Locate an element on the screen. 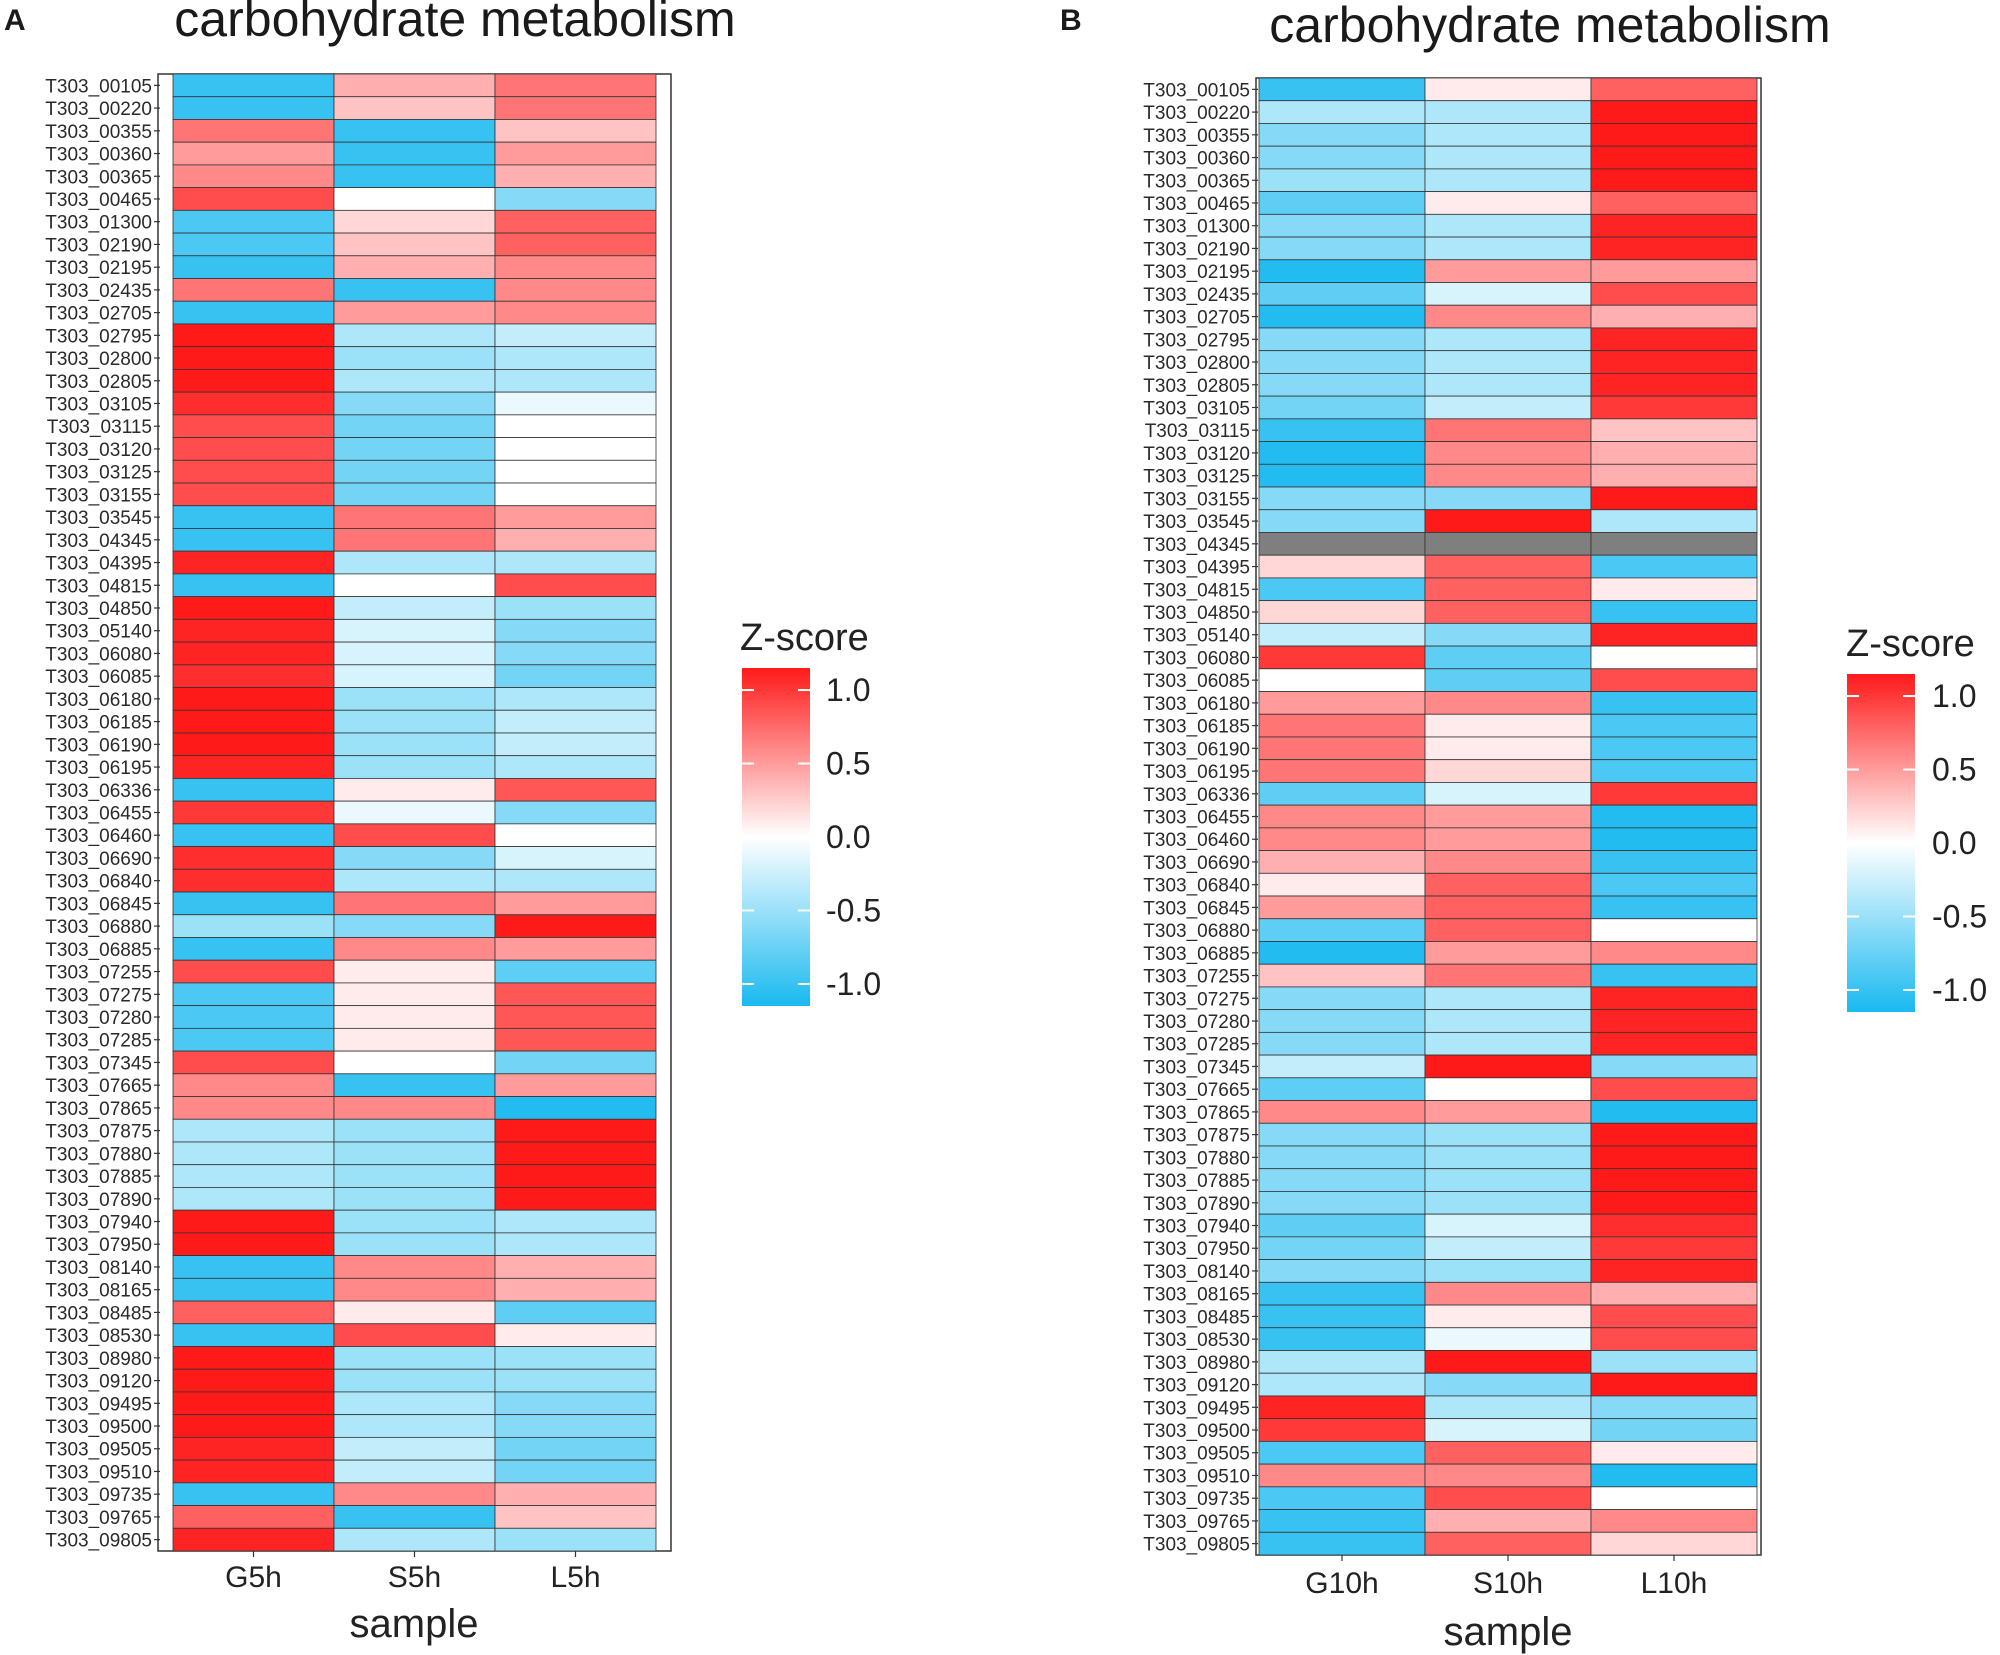 Image resolution: width=2000 pixels, height=1655 pixels. panel-a-x-axis-title: sample is located at coordinates (414, 1624).